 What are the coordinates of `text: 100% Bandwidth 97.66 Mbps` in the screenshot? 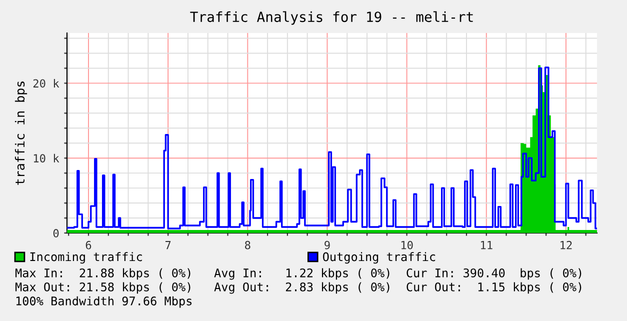 It's located at (104, 302).